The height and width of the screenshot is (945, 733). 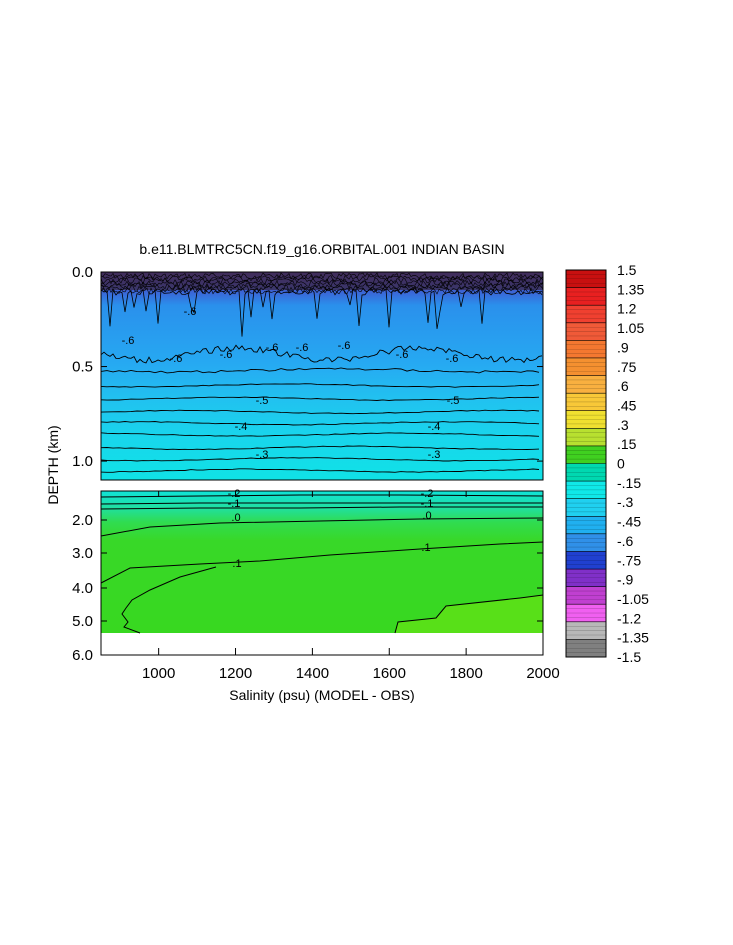 What do you see at coordinates (434, 455) in the screenshot?
I see `contour-label: -.3` at bounding box center [434, 455].